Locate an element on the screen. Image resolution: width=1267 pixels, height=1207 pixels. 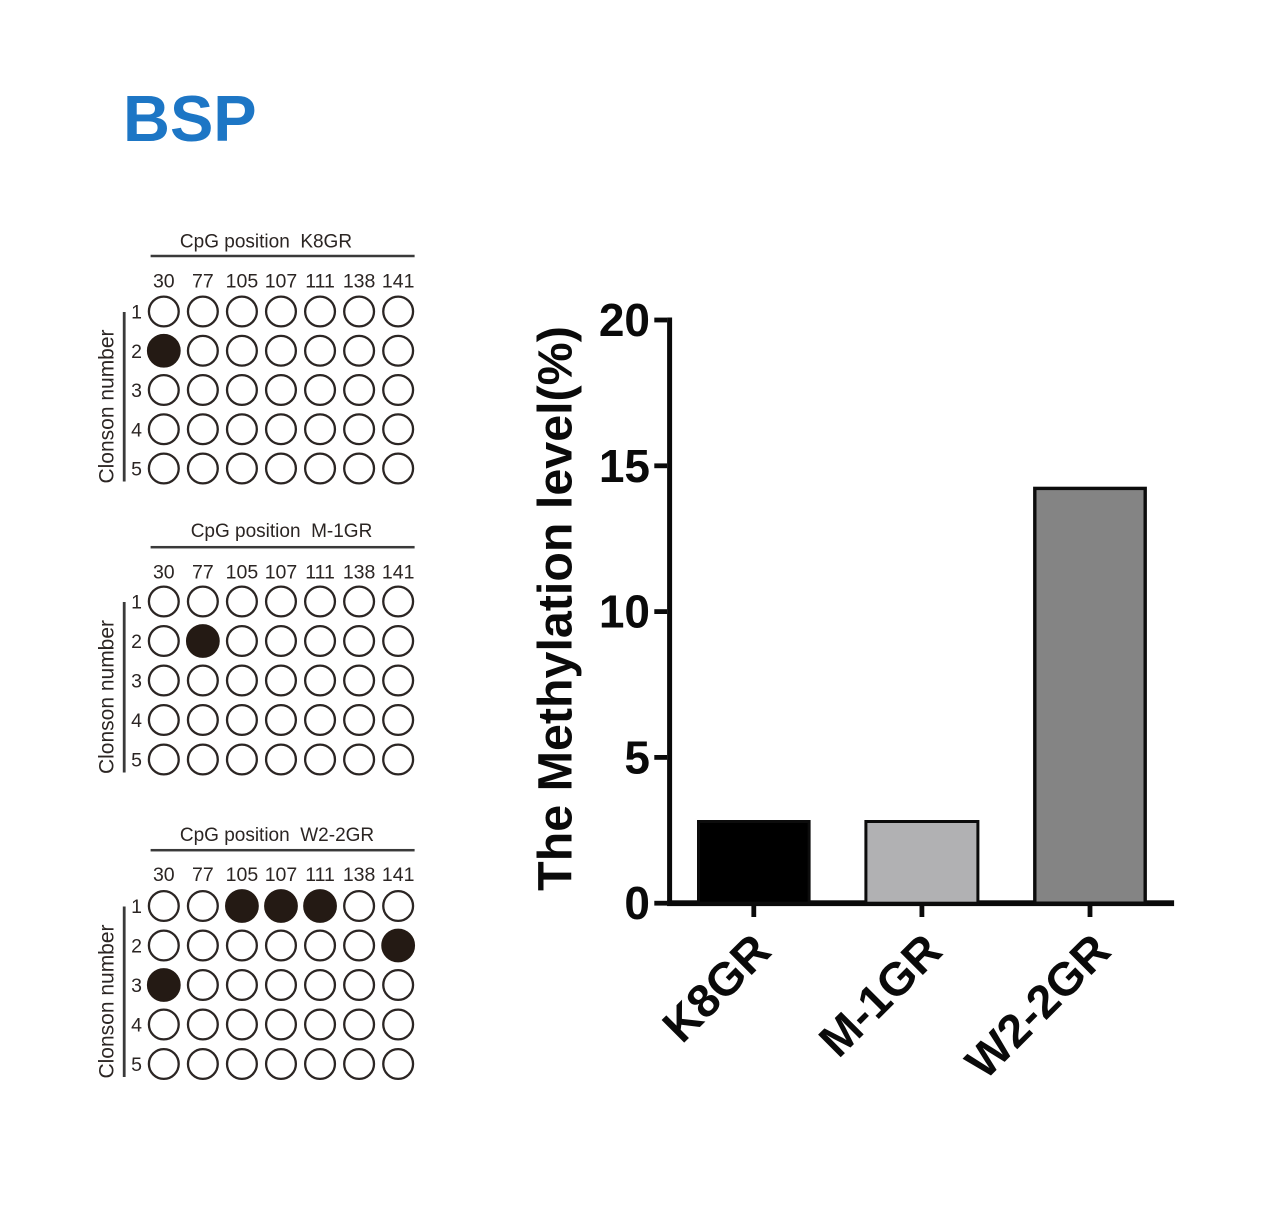
svg-text: 0 is located at coordinates (637, 903).